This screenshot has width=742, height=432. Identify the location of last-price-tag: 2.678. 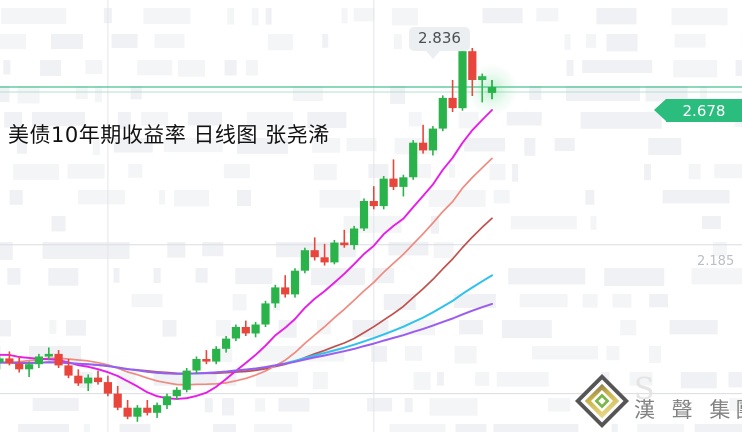
(704, 110).